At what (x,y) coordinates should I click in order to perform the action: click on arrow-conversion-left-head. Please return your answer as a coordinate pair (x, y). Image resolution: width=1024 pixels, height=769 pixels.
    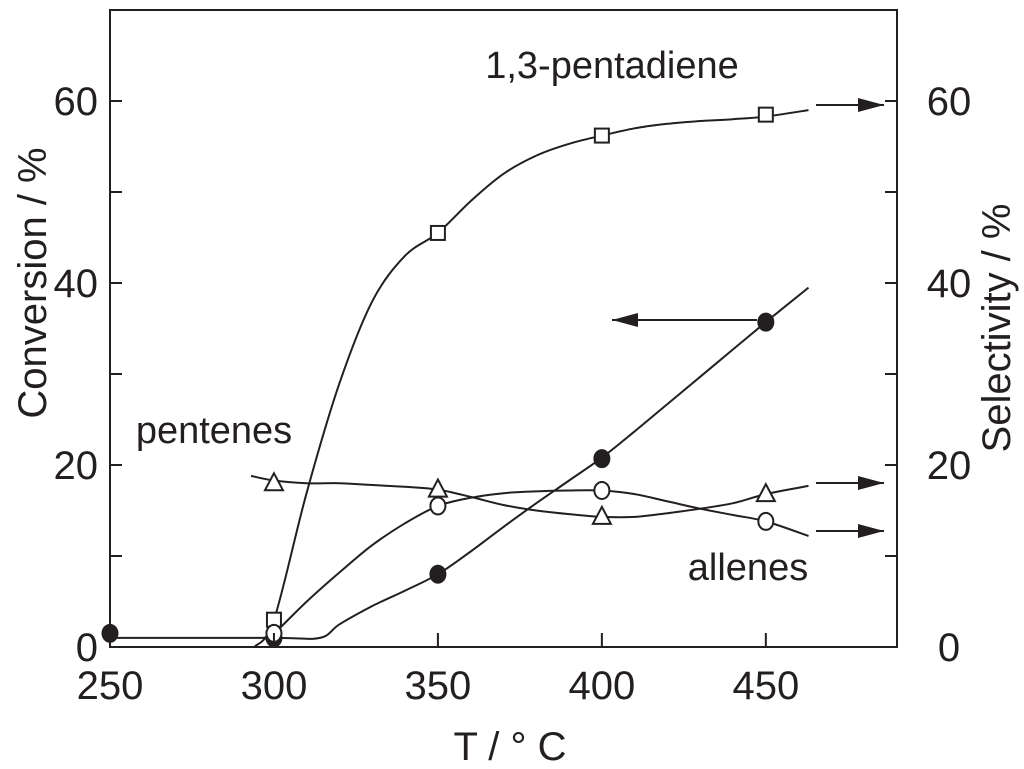
    Looking at the image, I should click on (625, 320).